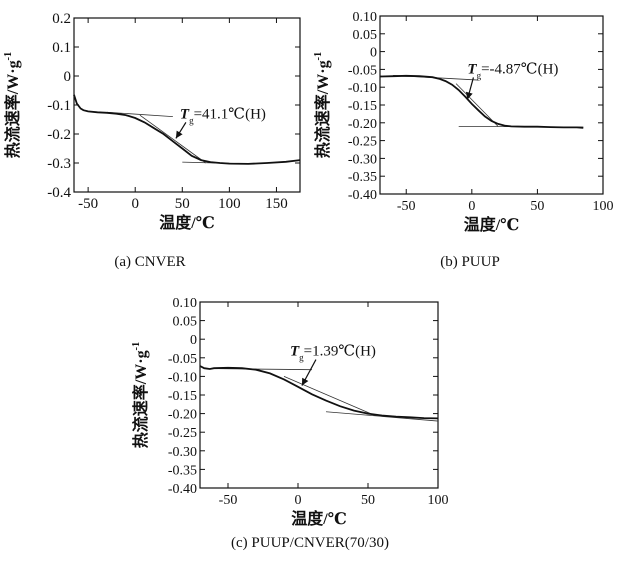  What do you see at coordinates (512, 70) in the screenshot?
I see `annotation-tg: Tg=-4.87℃(H)` at bounding box center [512, 70].